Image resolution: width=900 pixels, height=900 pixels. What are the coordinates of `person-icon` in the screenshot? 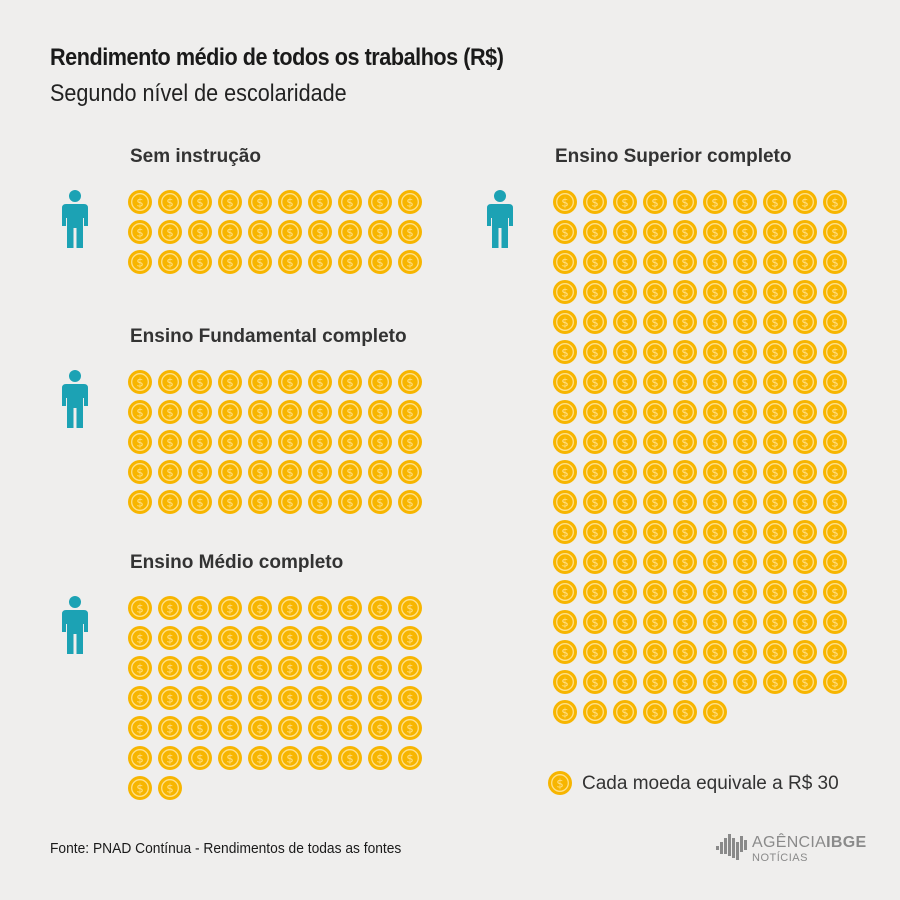 It's located at (75, 625).